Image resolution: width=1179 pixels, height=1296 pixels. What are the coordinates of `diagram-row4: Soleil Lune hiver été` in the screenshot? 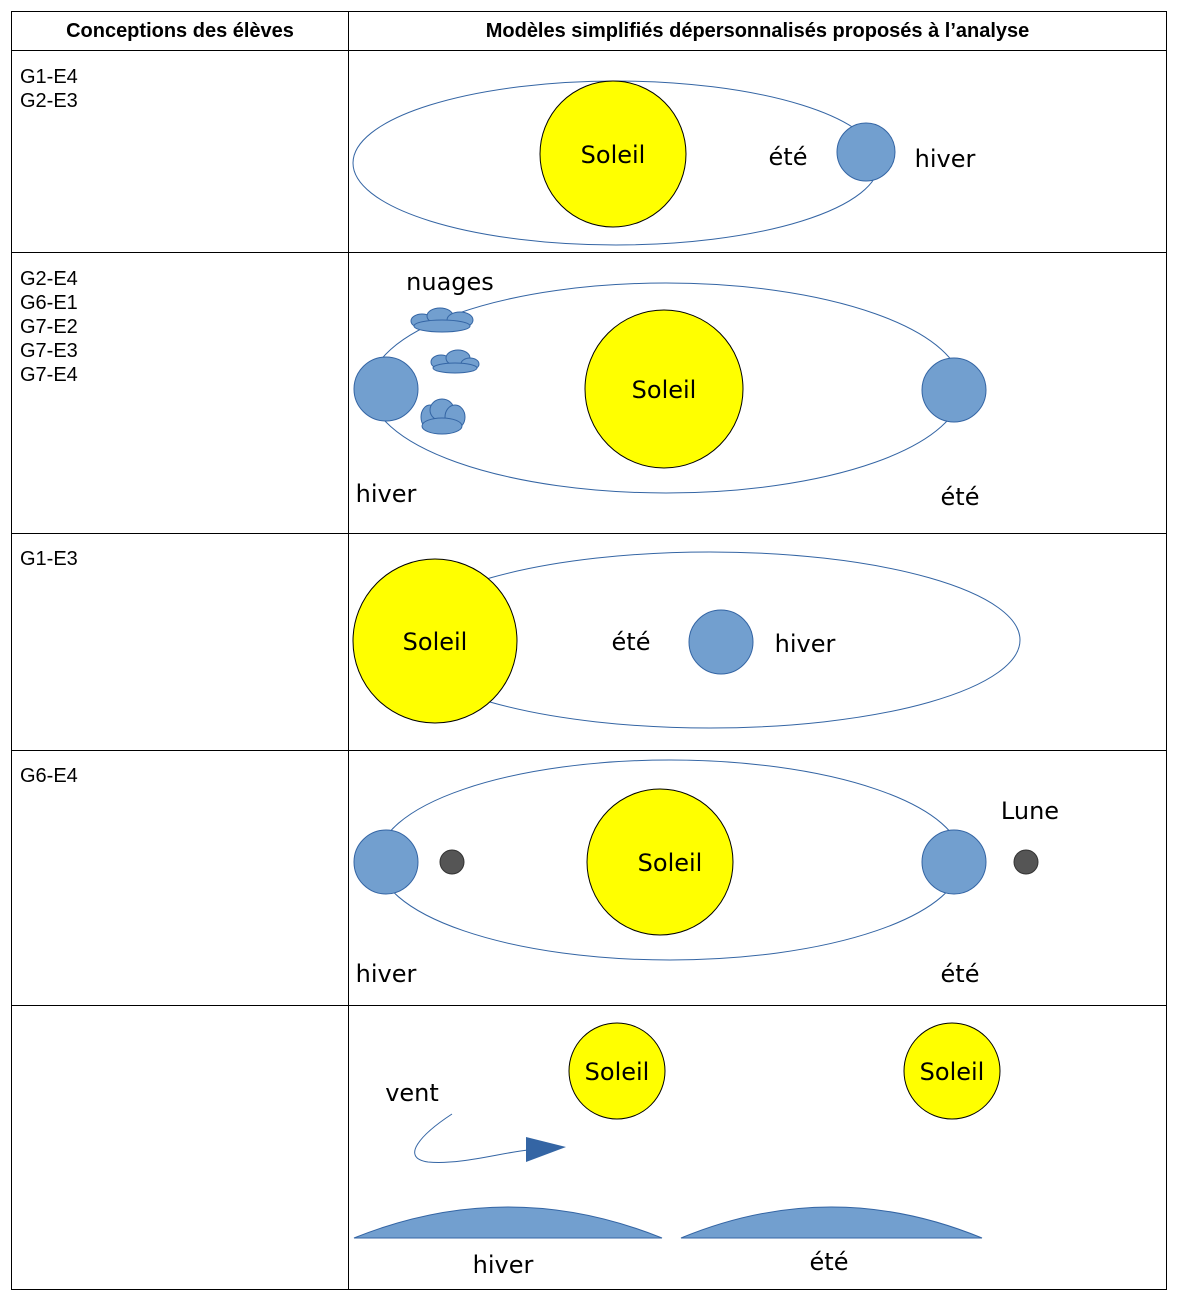 It's located at (706, 873).